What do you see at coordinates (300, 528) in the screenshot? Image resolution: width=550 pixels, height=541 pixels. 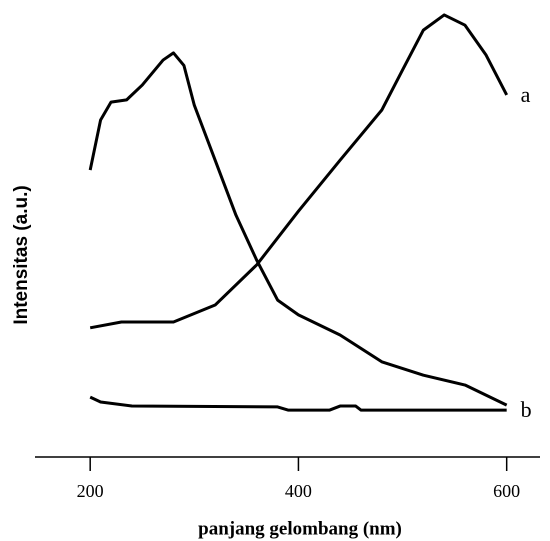 I see `x-axis-label: panjang gelombang (nm)` at bounding box center [300, 528].